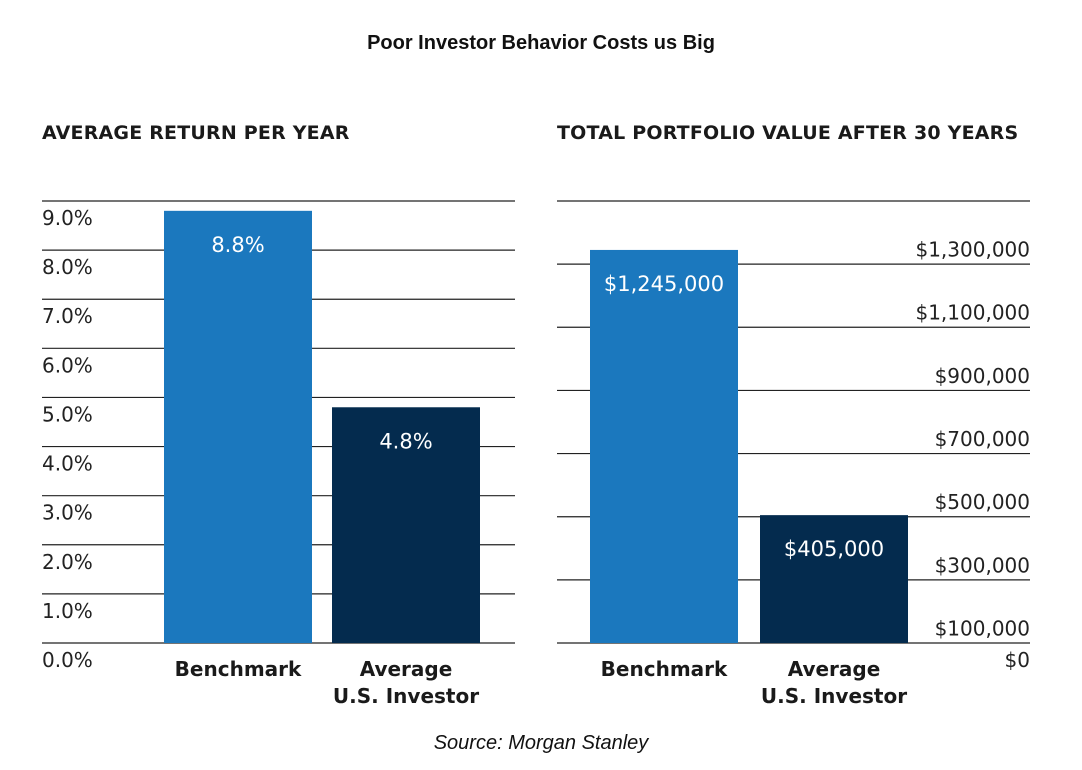 The height and width of the screenshot is (770, 1082). What do you see at coordinates (196, 133) in the screenshot?
I see `left-chart-title: AVERAGE RETURN PER YEAR` at bounding box center [196, 133].